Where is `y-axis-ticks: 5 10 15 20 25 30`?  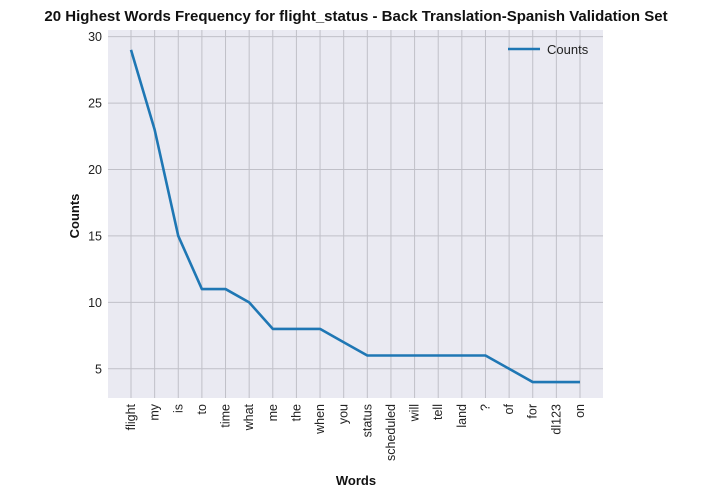 y-axis-ticks: 5 10 15 20 25 30 is located at coordinates (95, 203).